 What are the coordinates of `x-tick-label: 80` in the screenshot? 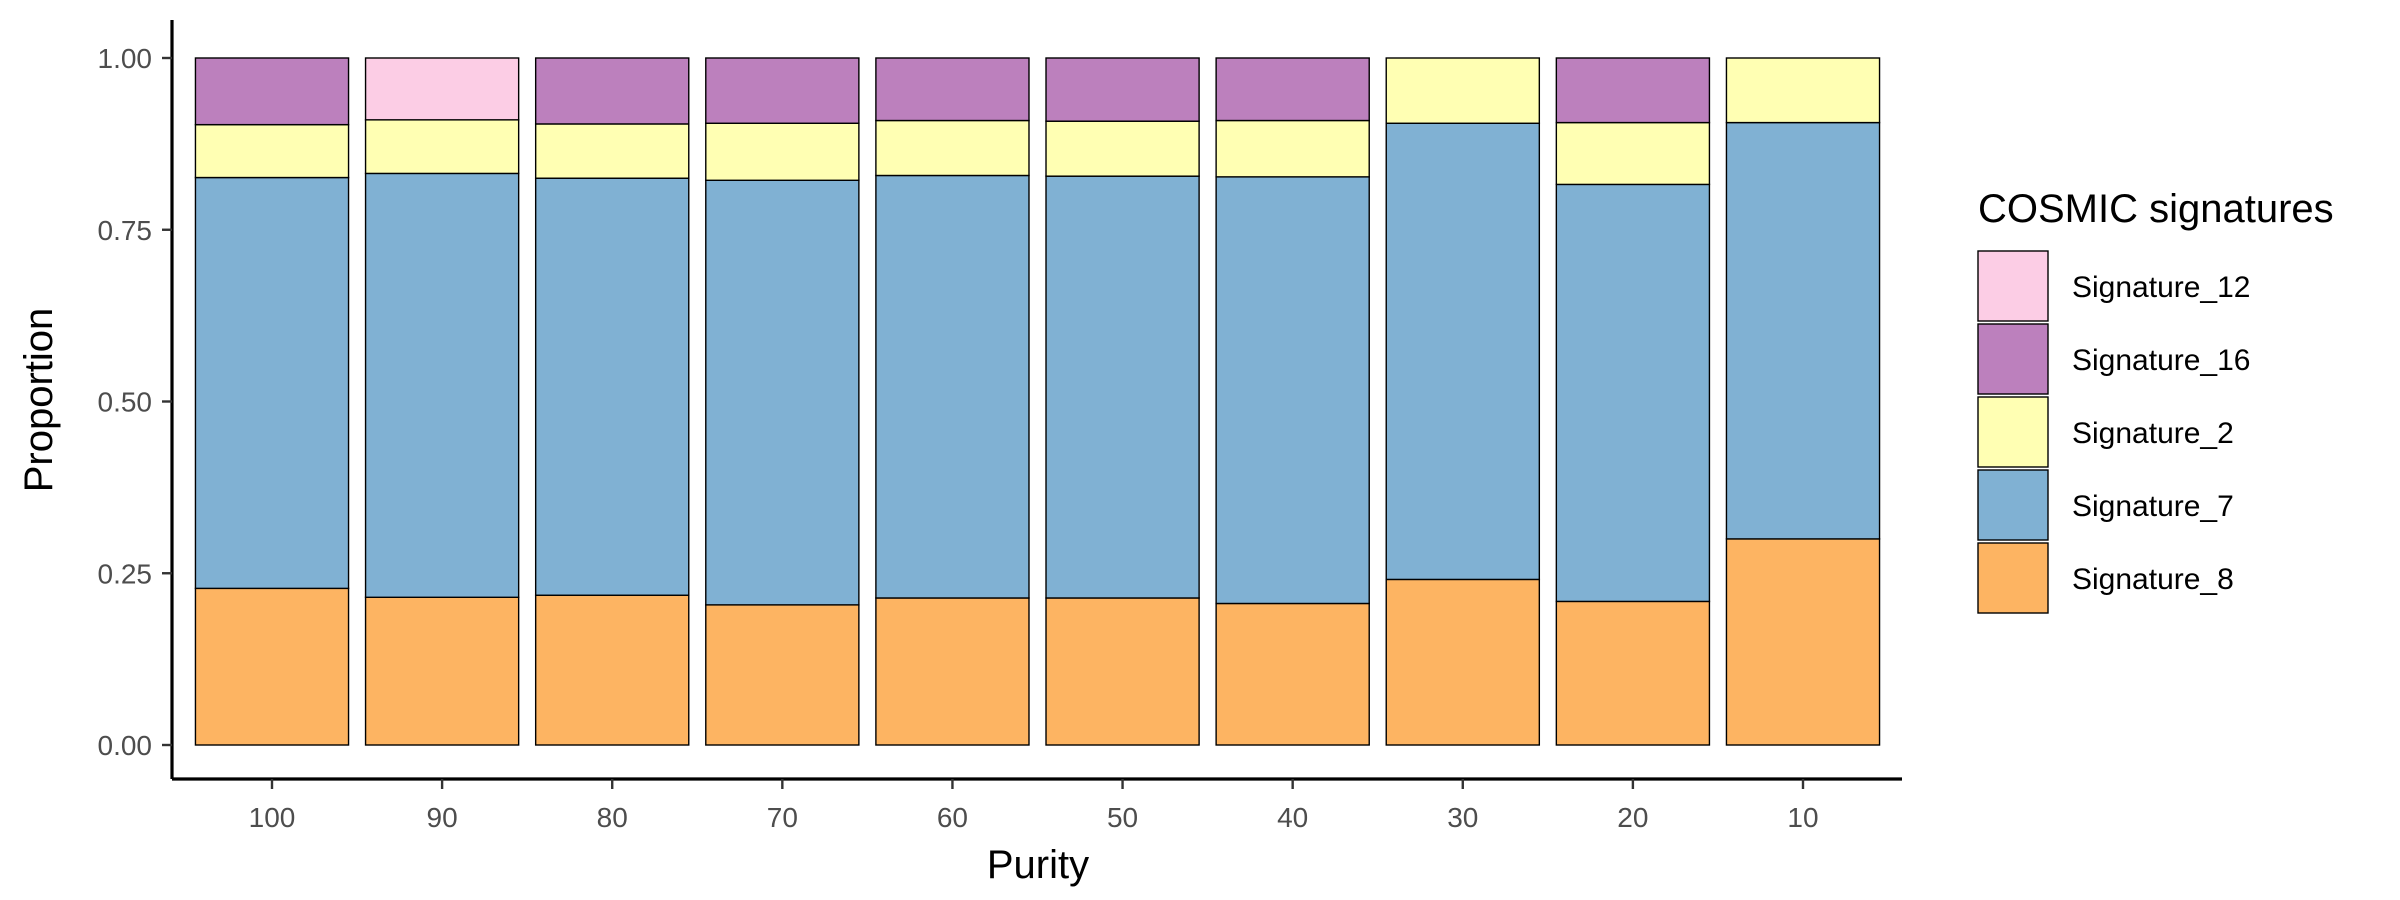 It's located at (612, 817).